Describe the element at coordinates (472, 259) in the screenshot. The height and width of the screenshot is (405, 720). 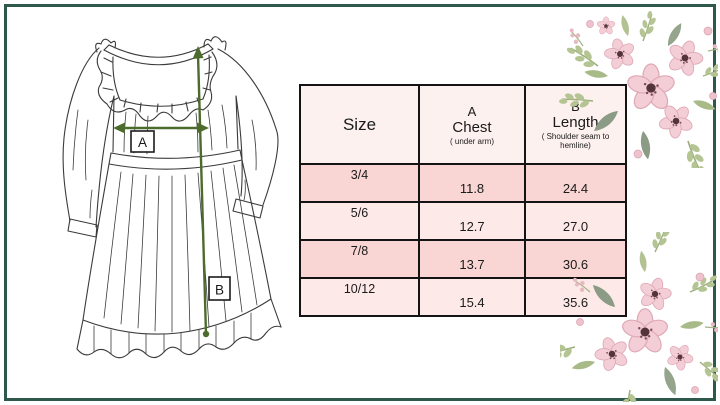
I see `chest-value: 13.7` at that location.